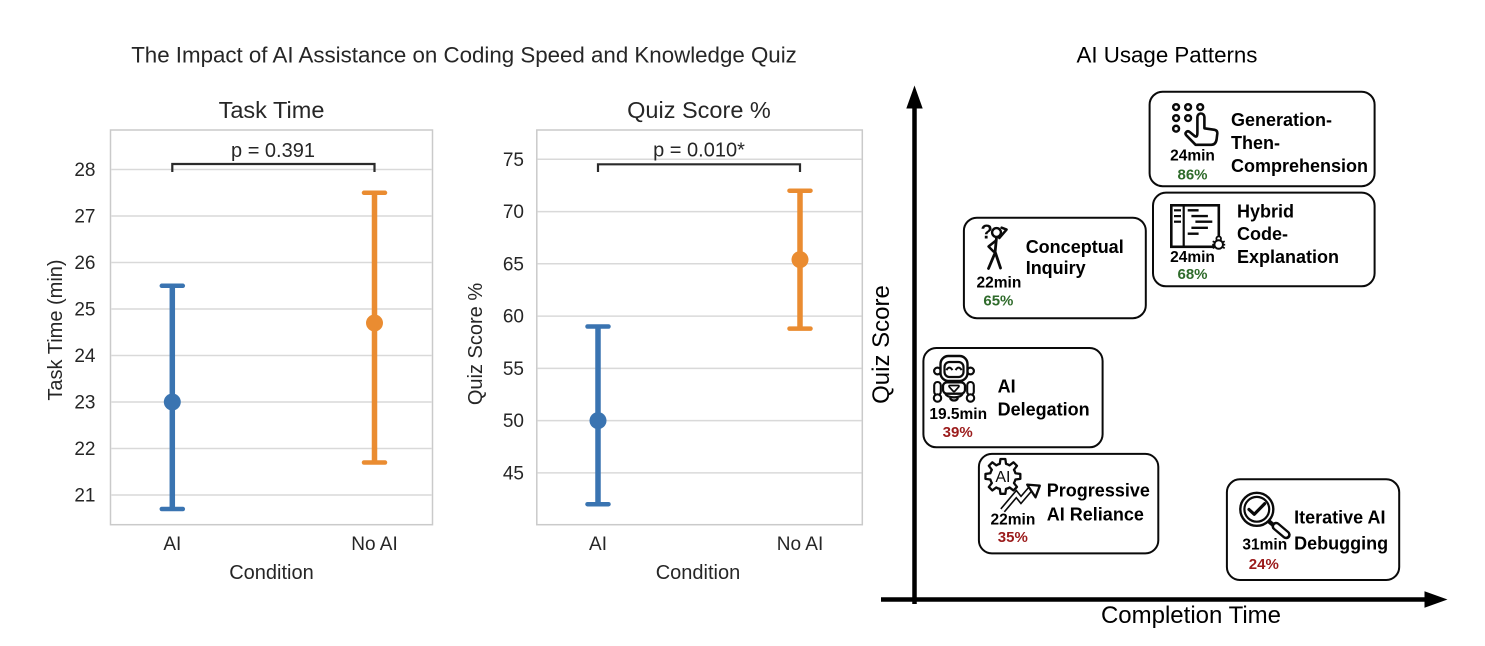  I want to click on svg-text: Inquiry, so click(1056, 268).